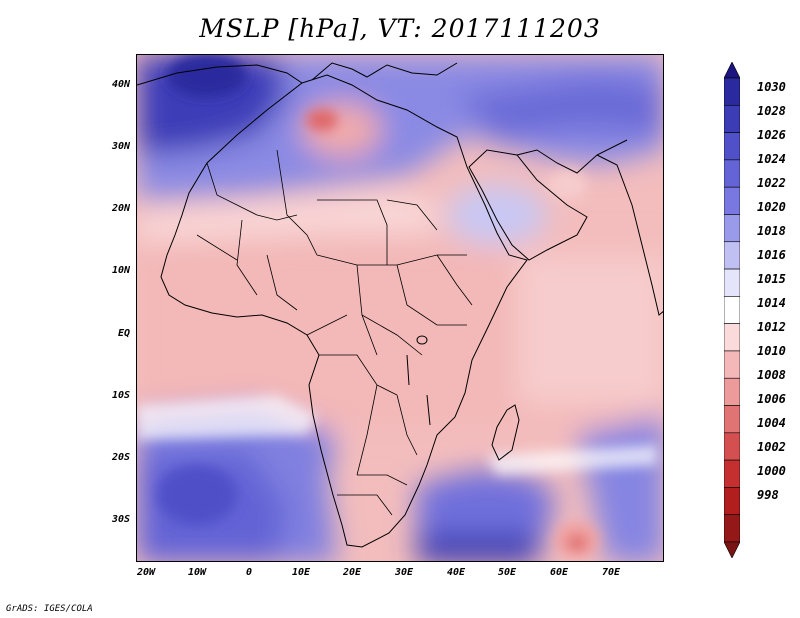 This screenshot has height=618, width=800. Describe the element at coordinates (771, 135) in the screenshot. I see `colorbar-tick: 1026` at that location.